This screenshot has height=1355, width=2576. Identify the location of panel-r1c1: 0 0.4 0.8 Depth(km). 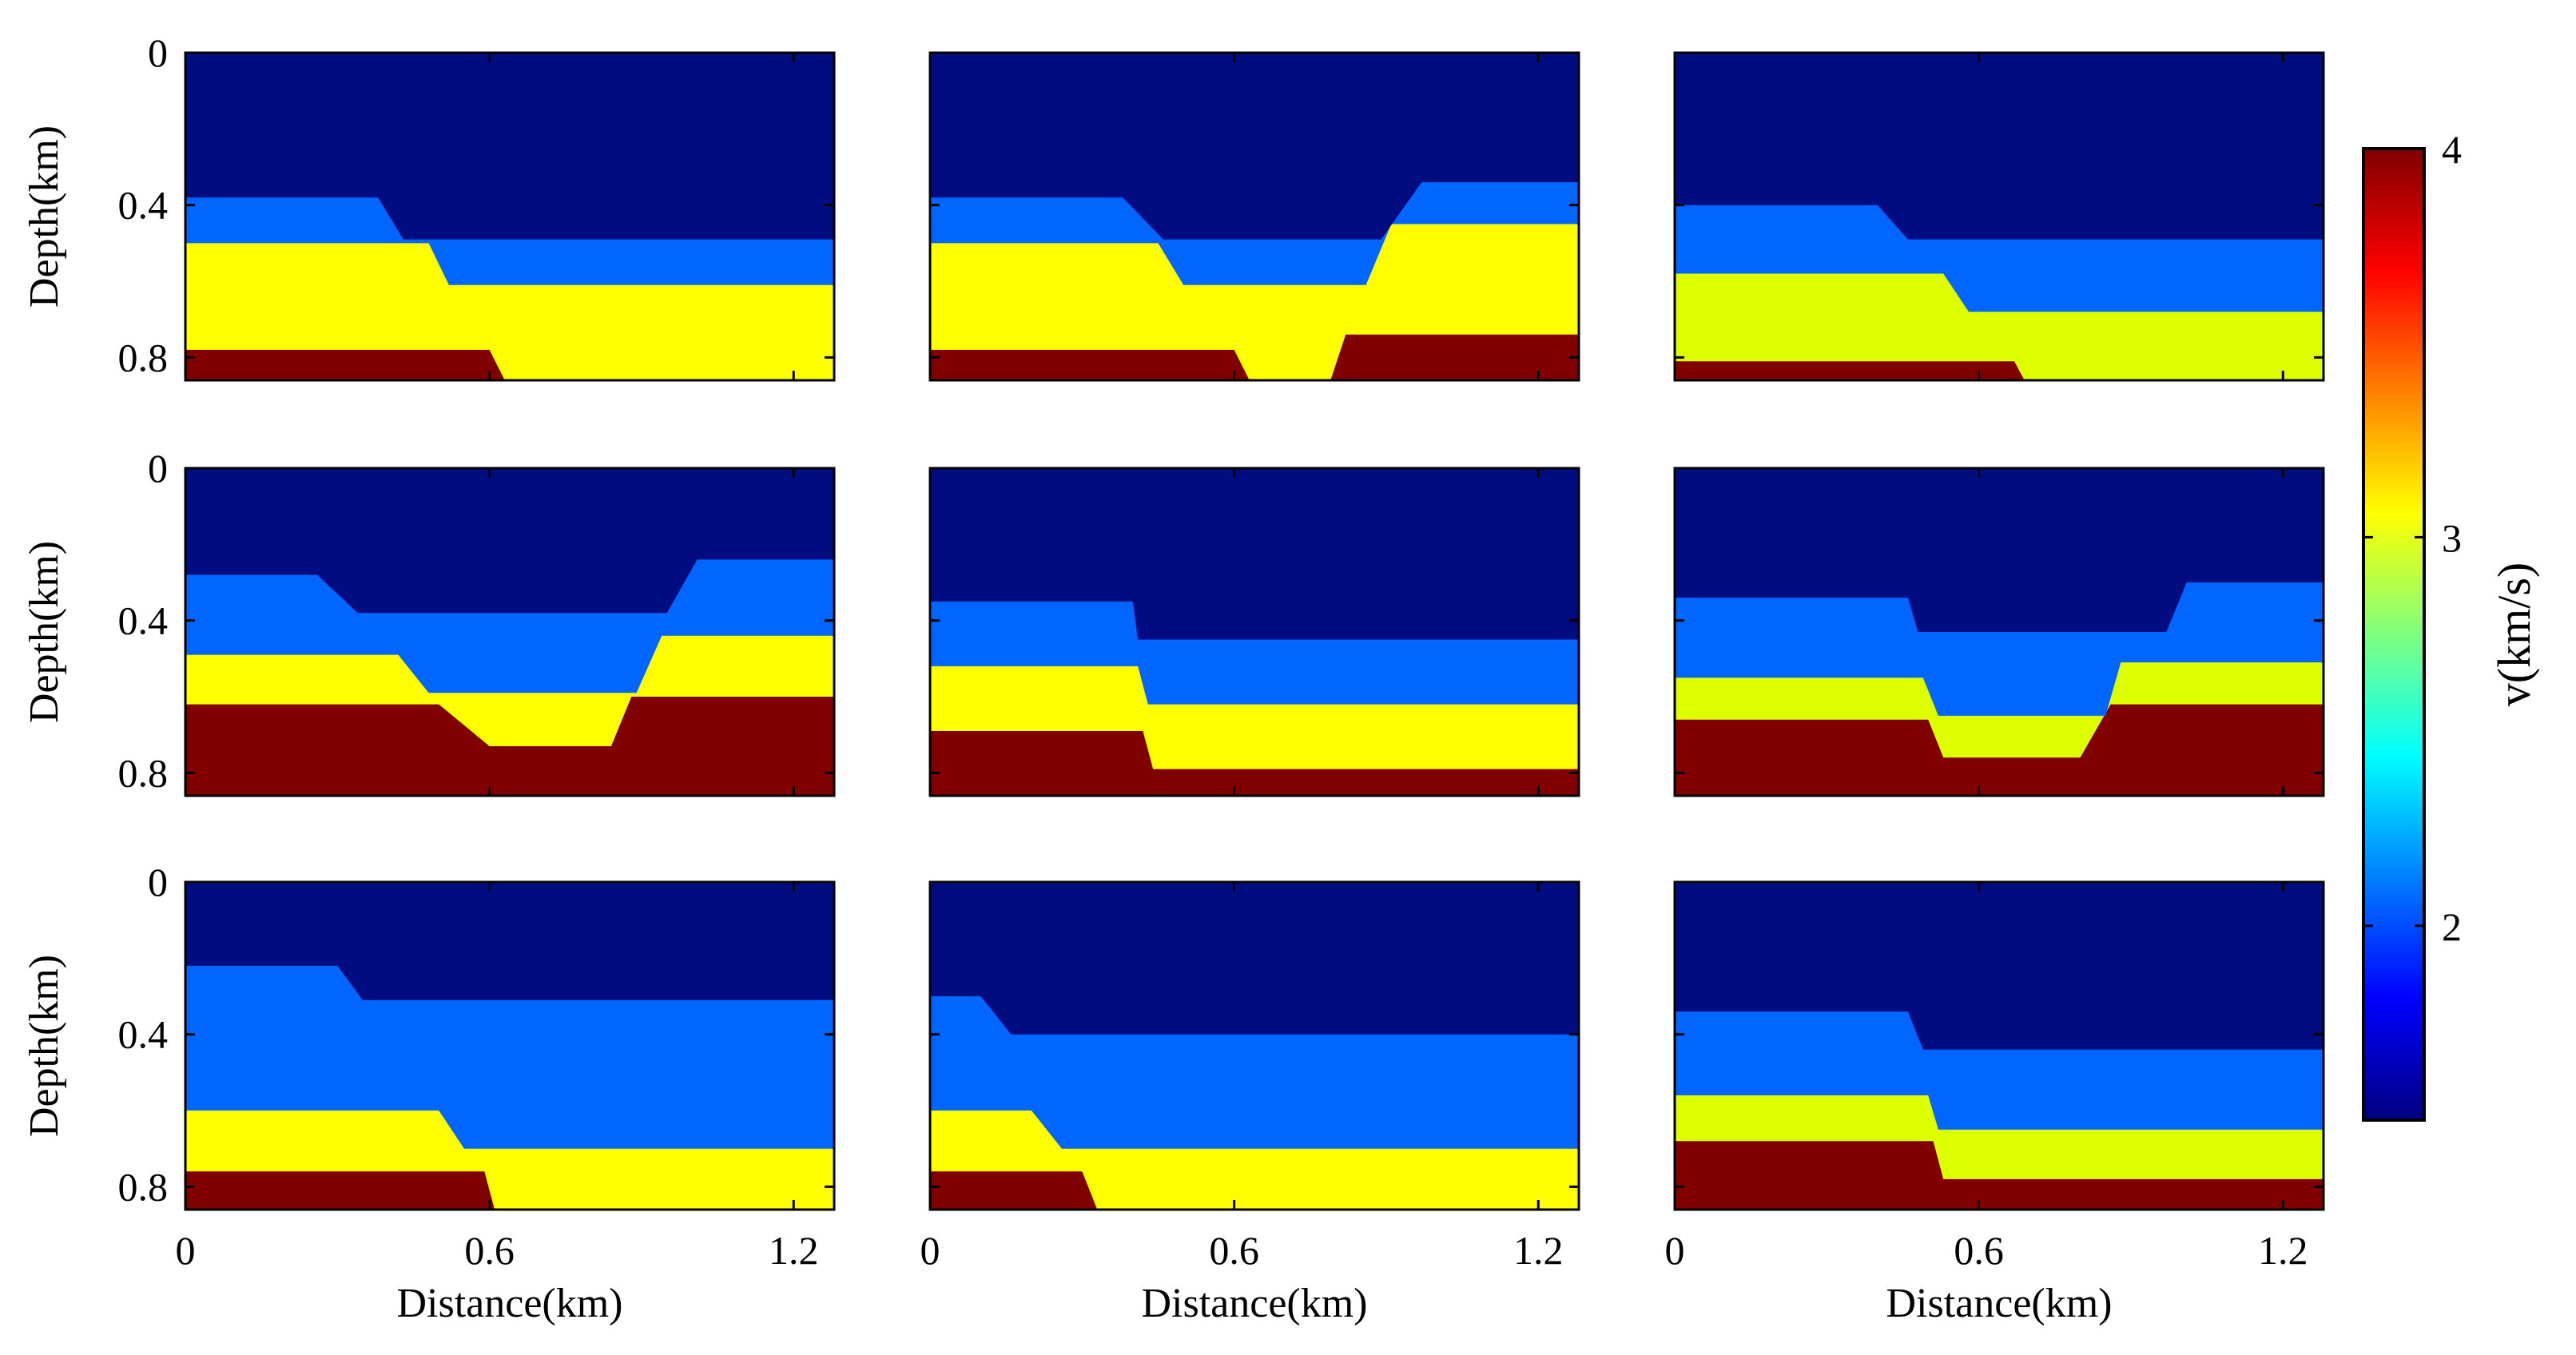
(429, 206).